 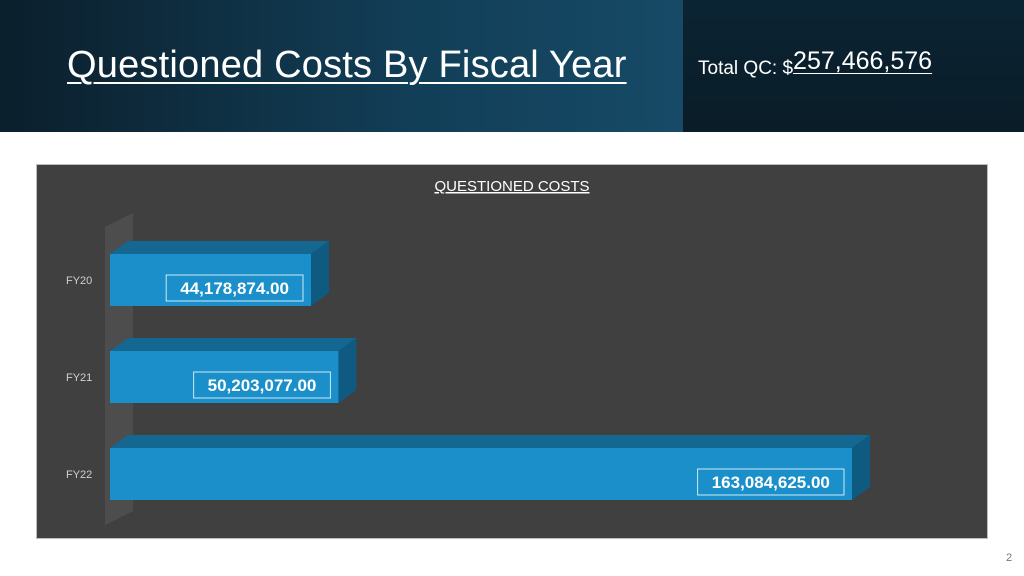 I want to click on bar-fy21, so click(x=224, y=377).